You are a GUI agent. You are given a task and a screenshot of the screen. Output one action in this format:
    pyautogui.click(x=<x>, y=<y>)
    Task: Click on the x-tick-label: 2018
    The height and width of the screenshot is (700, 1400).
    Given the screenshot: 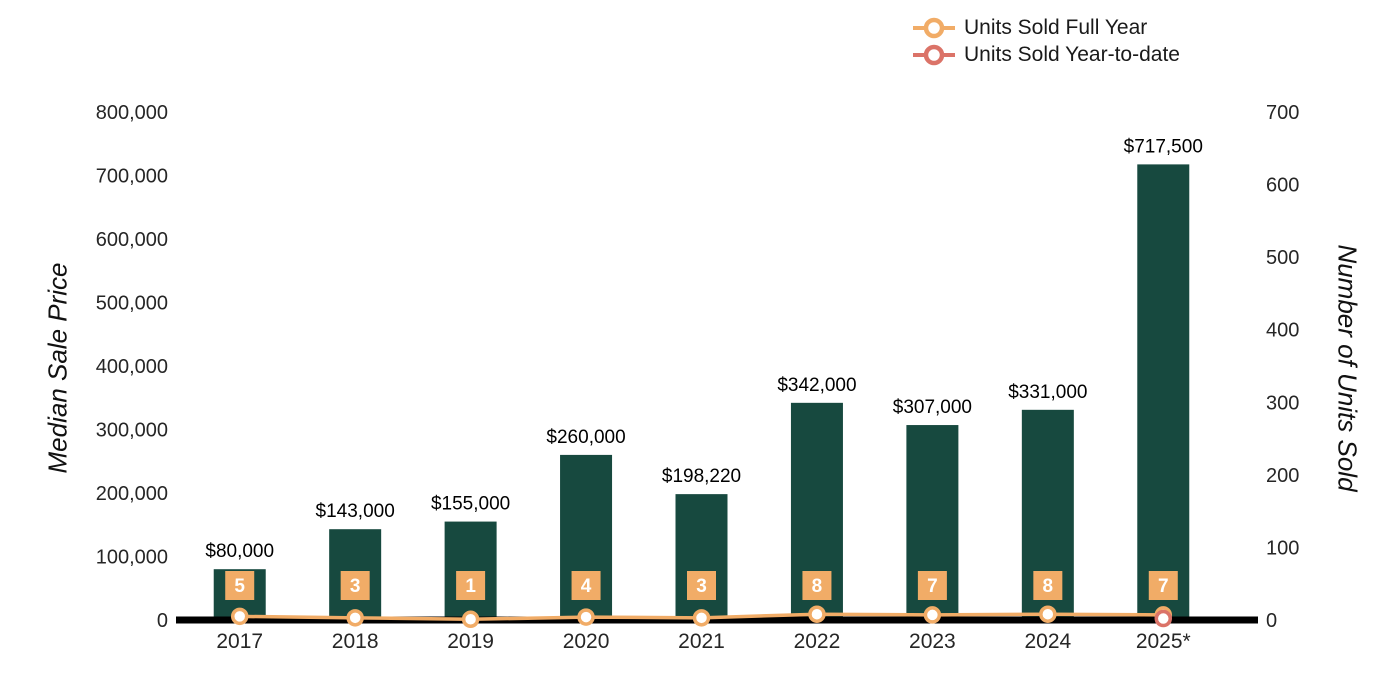 What is the action you would take?
    pyautogui.click(x=355, y=641)
    